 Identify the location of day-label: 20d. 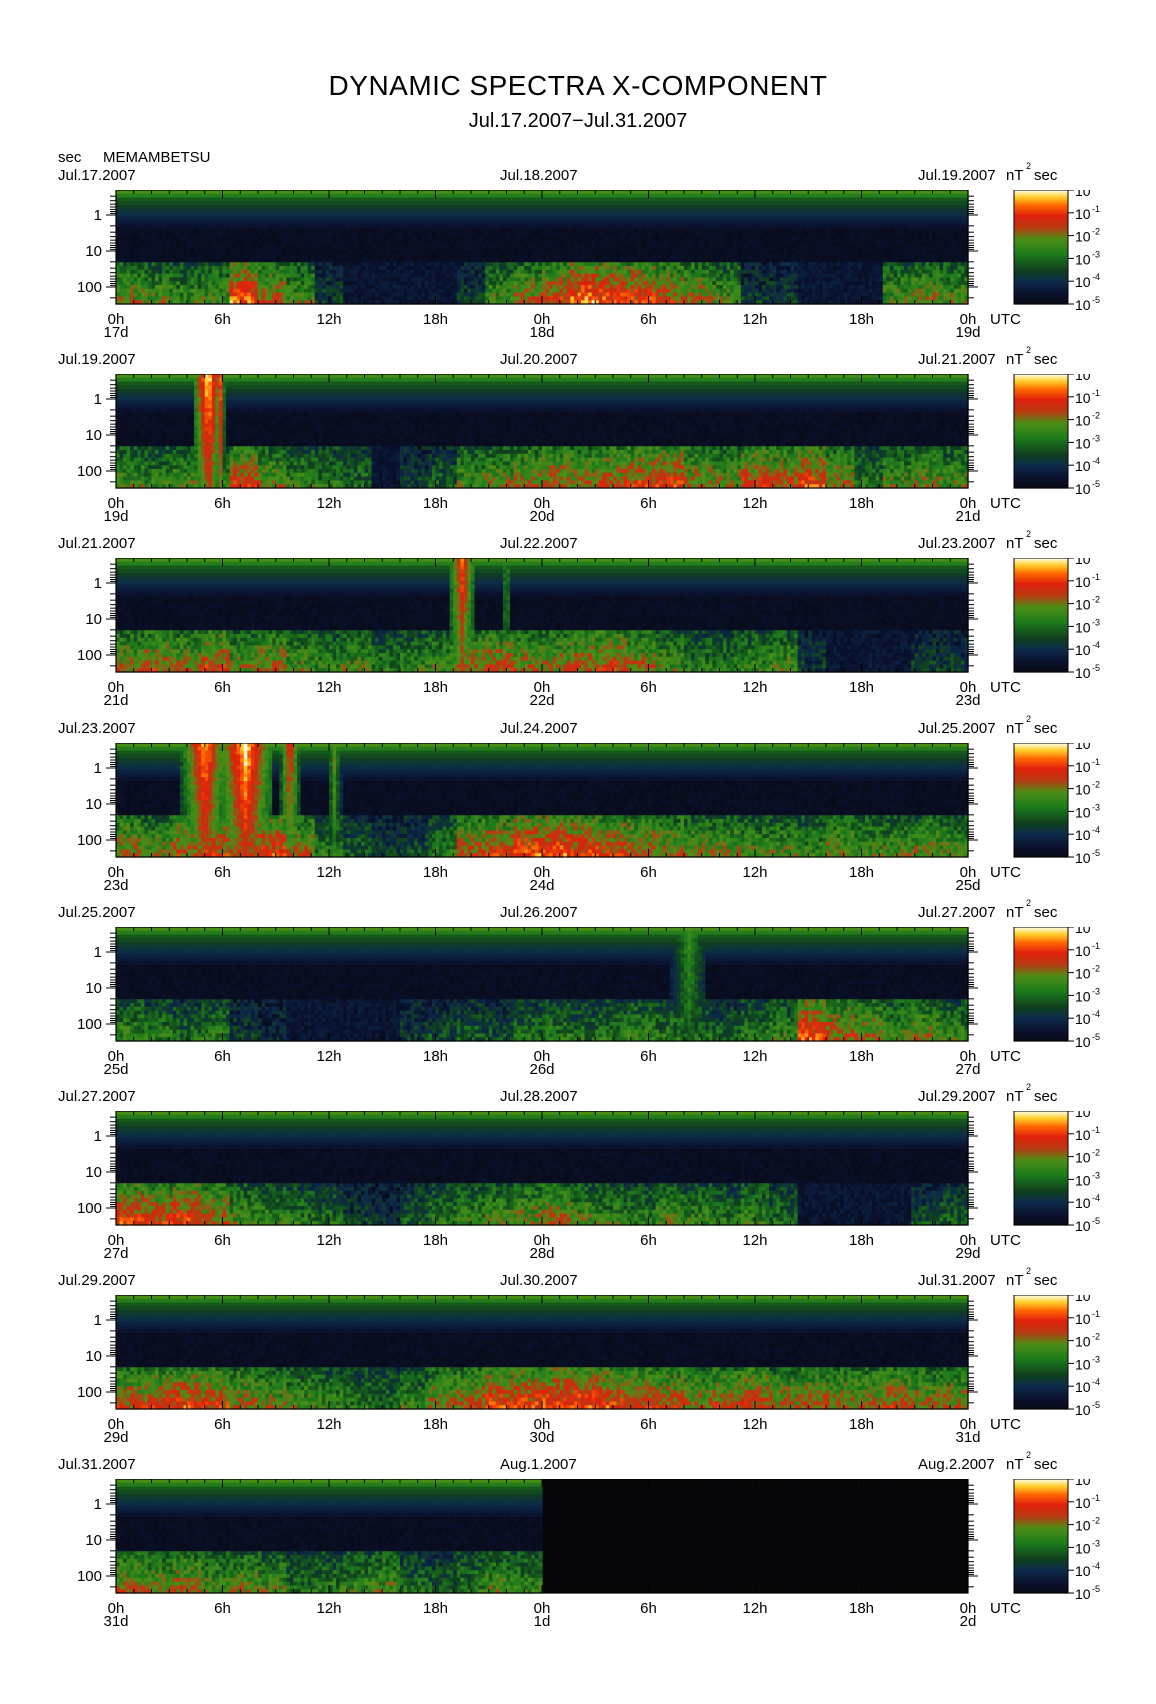
(541, 516).